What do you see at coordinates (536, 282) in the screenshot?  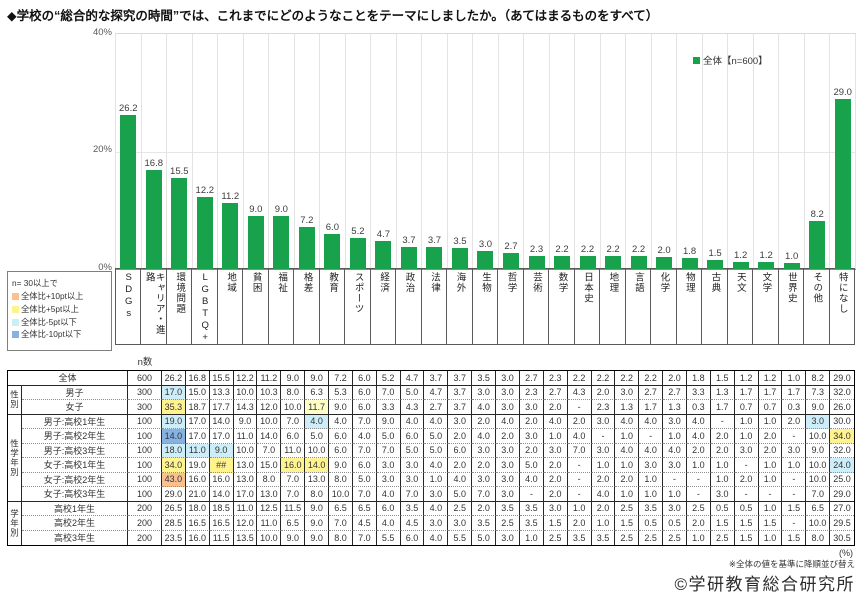 I see `category-label-text: 芸術` at bounding box center [536, 282].